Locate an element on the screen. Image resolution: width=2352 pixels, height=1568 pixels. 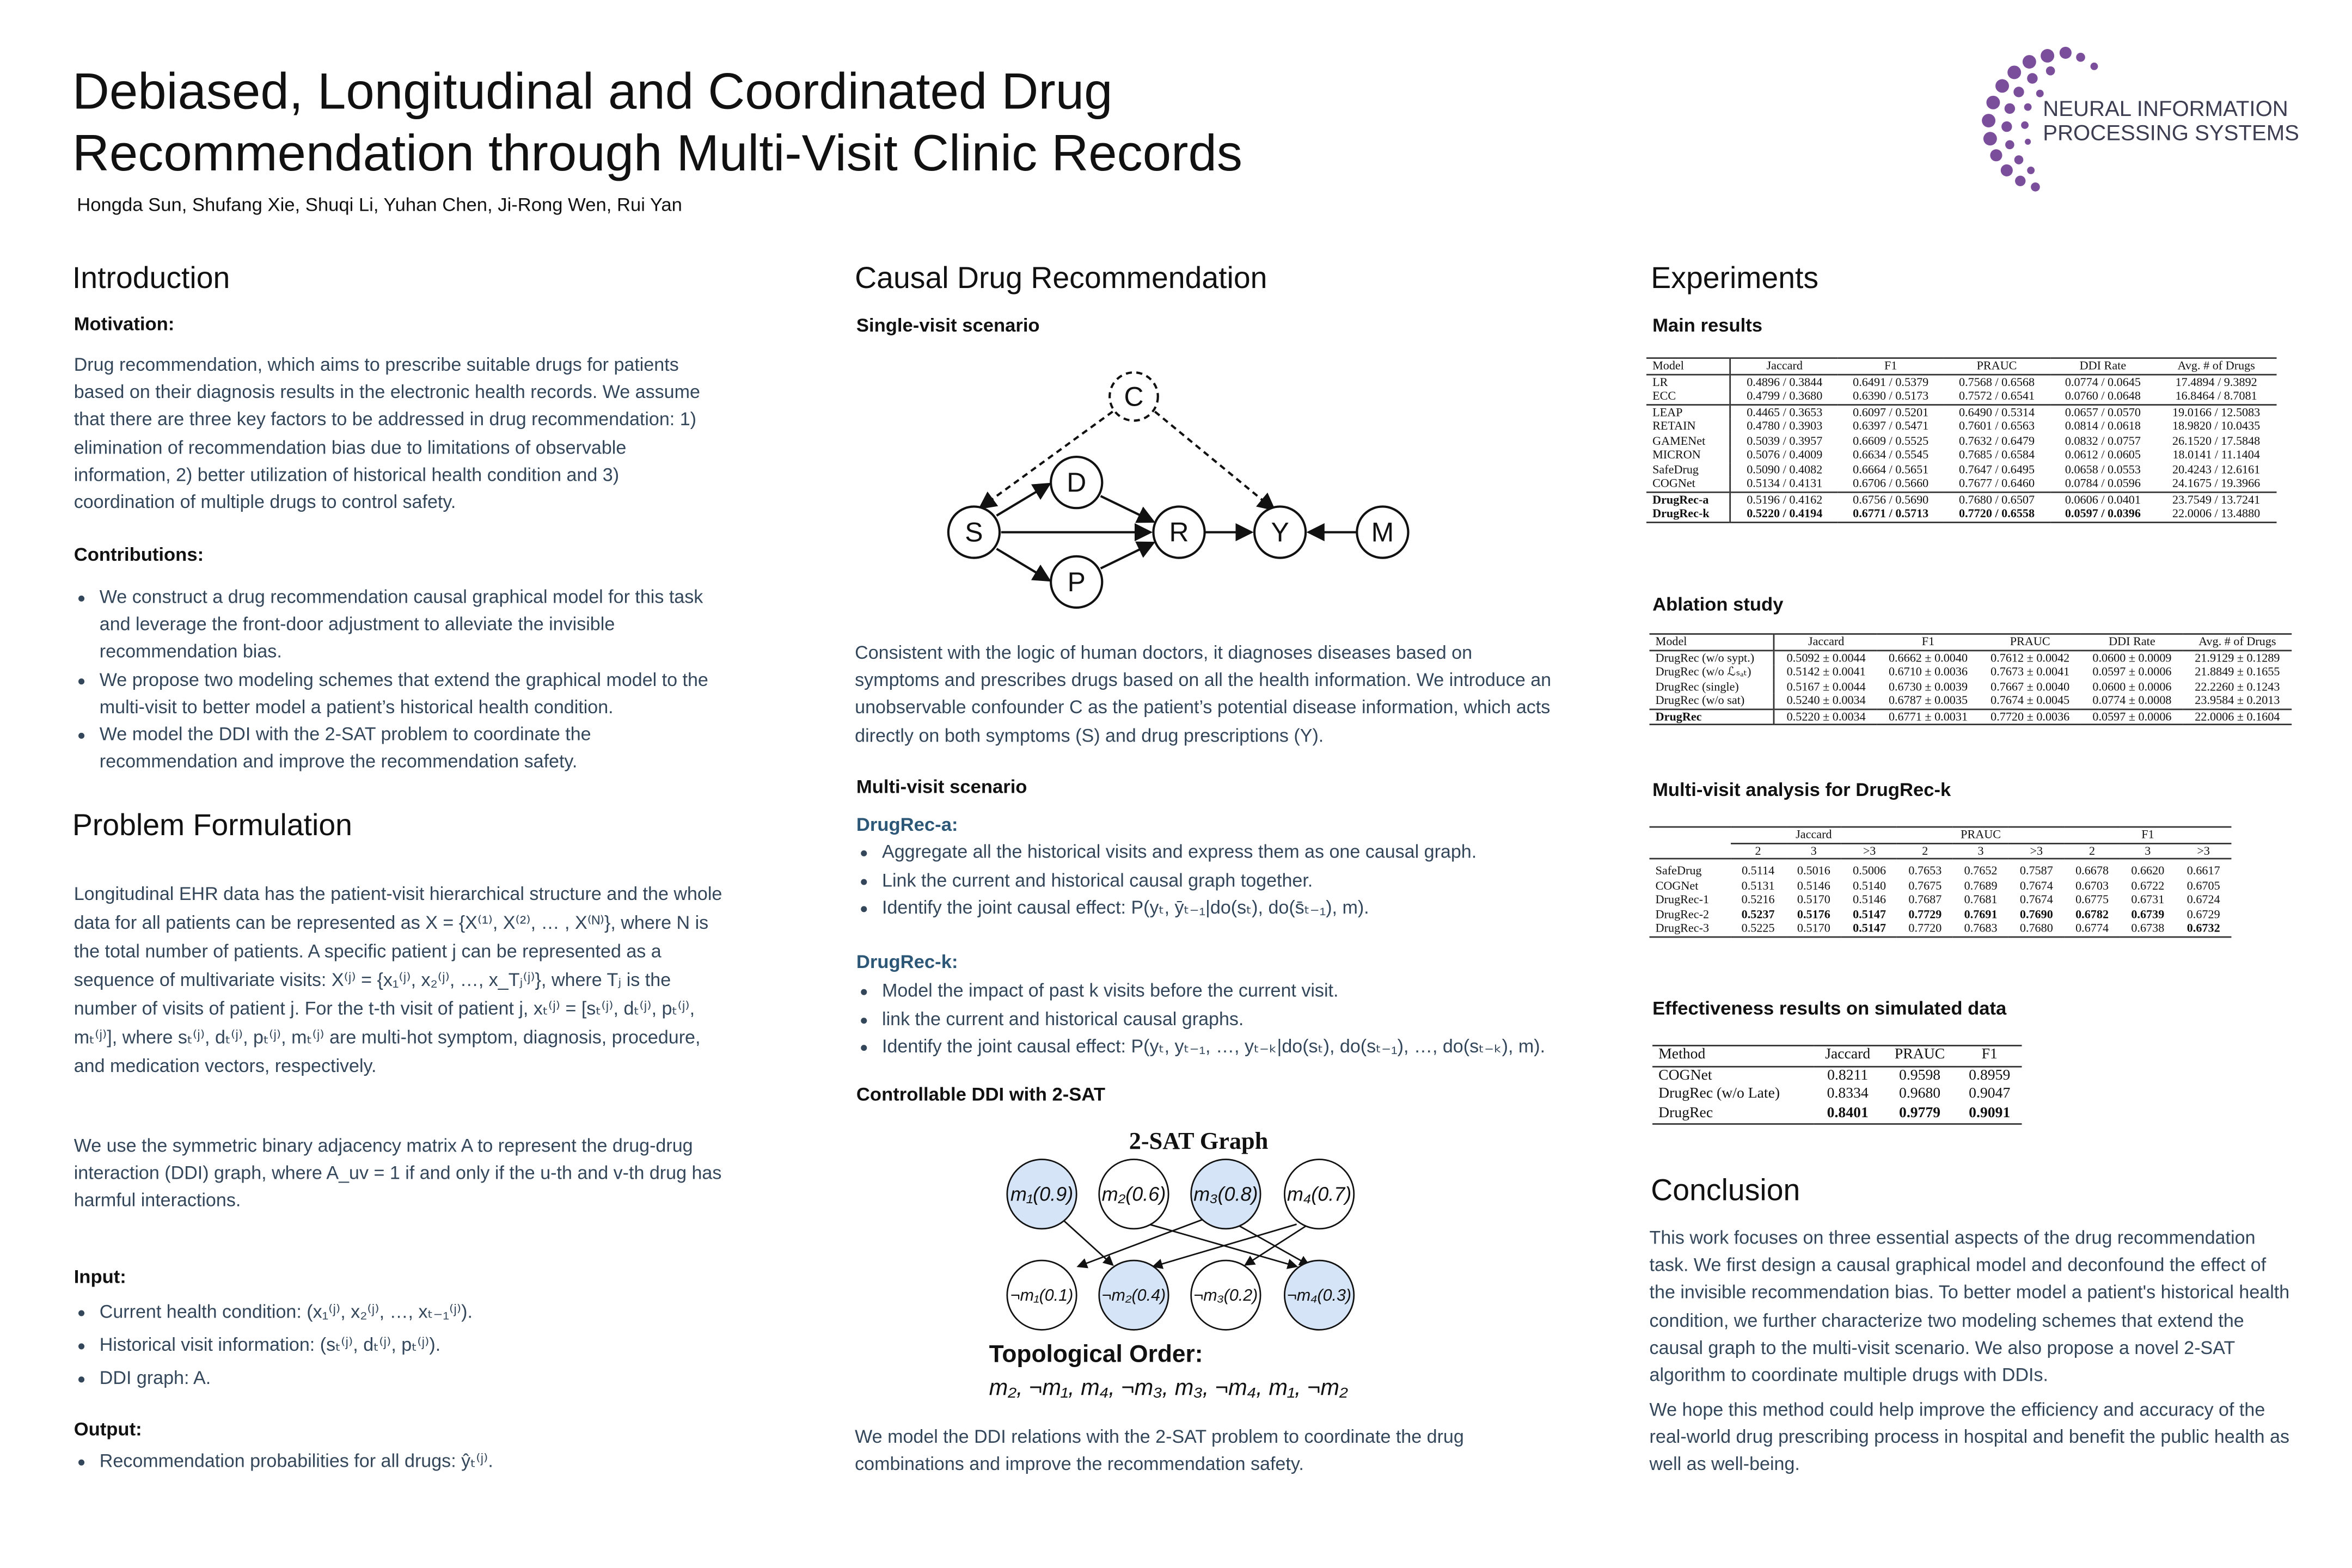
table-cell: 0.7685 / 0.6584 is located at coordinates (1997, 455).